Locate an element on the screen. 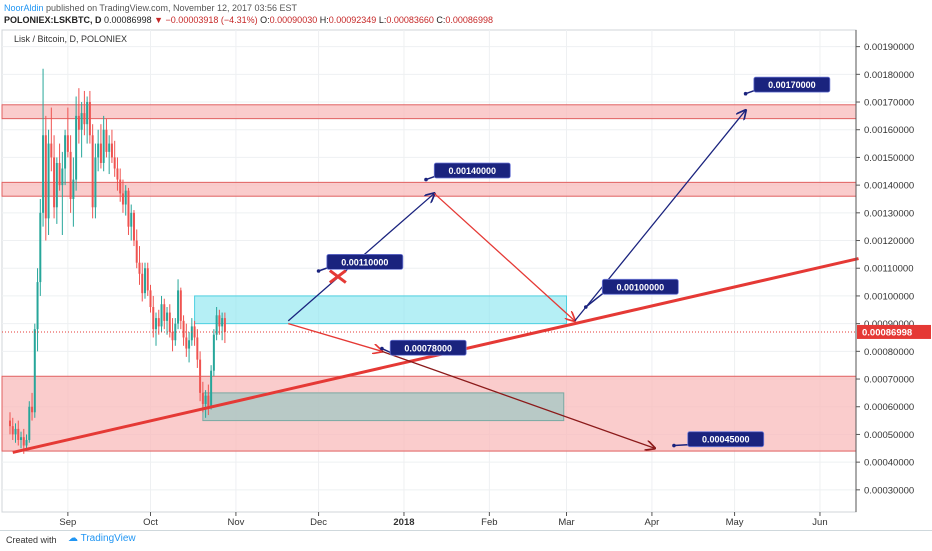 This screenshot has width=932, height=551. down-arrow-icon: ▼ is located at coordinates (159, 20).